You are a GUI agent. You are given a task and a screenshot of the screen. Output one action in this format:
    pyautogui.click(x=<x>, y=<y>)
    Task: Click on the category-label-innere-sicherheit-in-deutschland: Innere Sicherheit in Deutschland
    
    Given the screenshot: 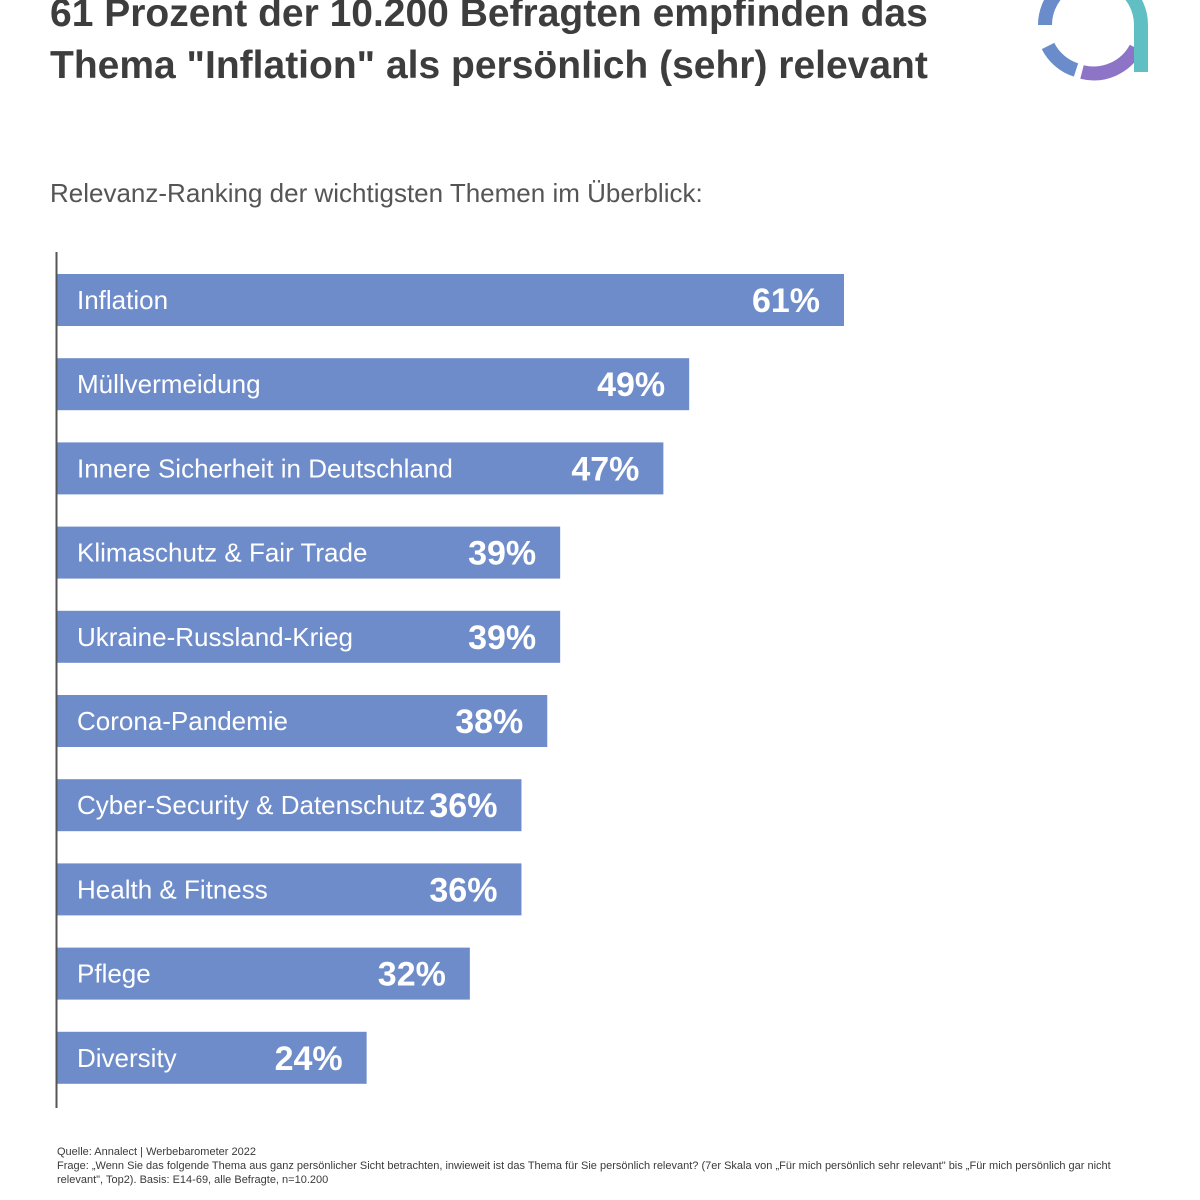 What is the action you would take?
    pyautogui.click(x=265, y=468)
    